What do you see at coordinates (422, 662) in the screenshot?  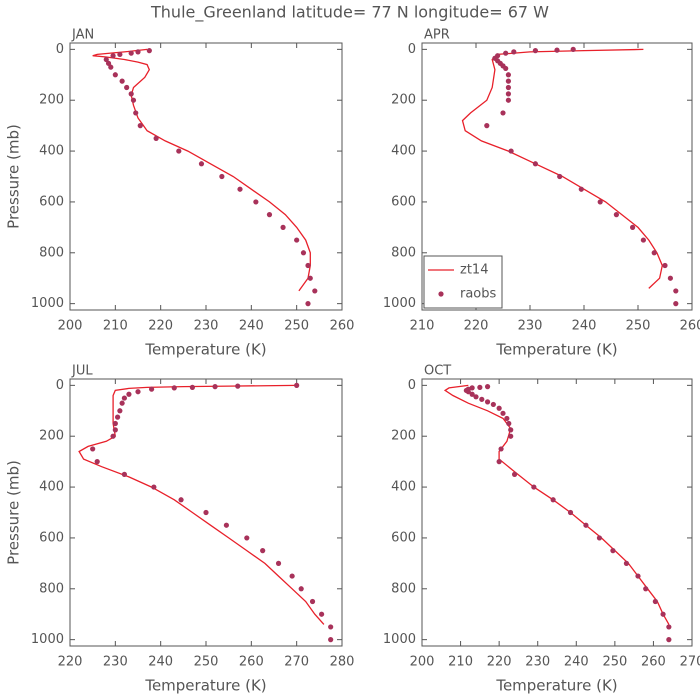 I see `x-tick-label: 200` at bounding box center [422, 662].